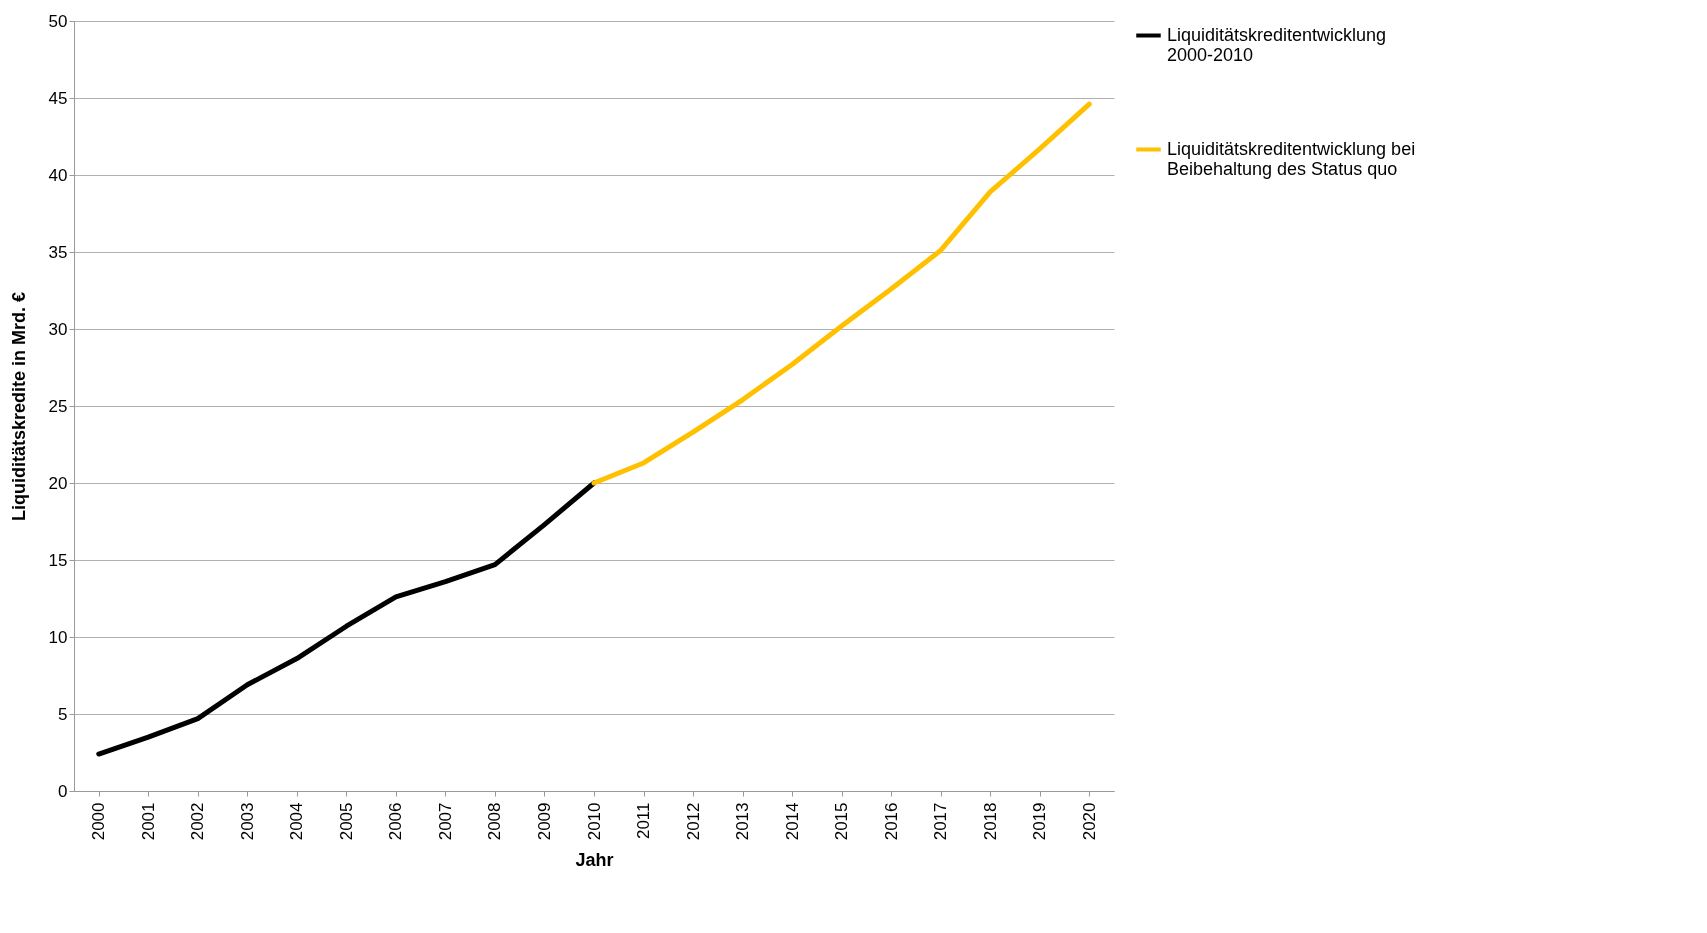 The width and height of the screenshot is (1707, 933). I want to click on y-tick-label: 40, so click(58, 175).